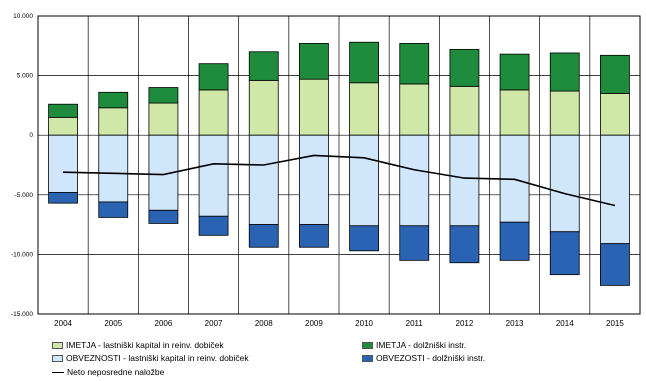 Image resolution: width=646 pixels, height=381 pixels. I want to click on legend-item-assets-debt: IMETJA - dolžniški instr., so click(414, 345).